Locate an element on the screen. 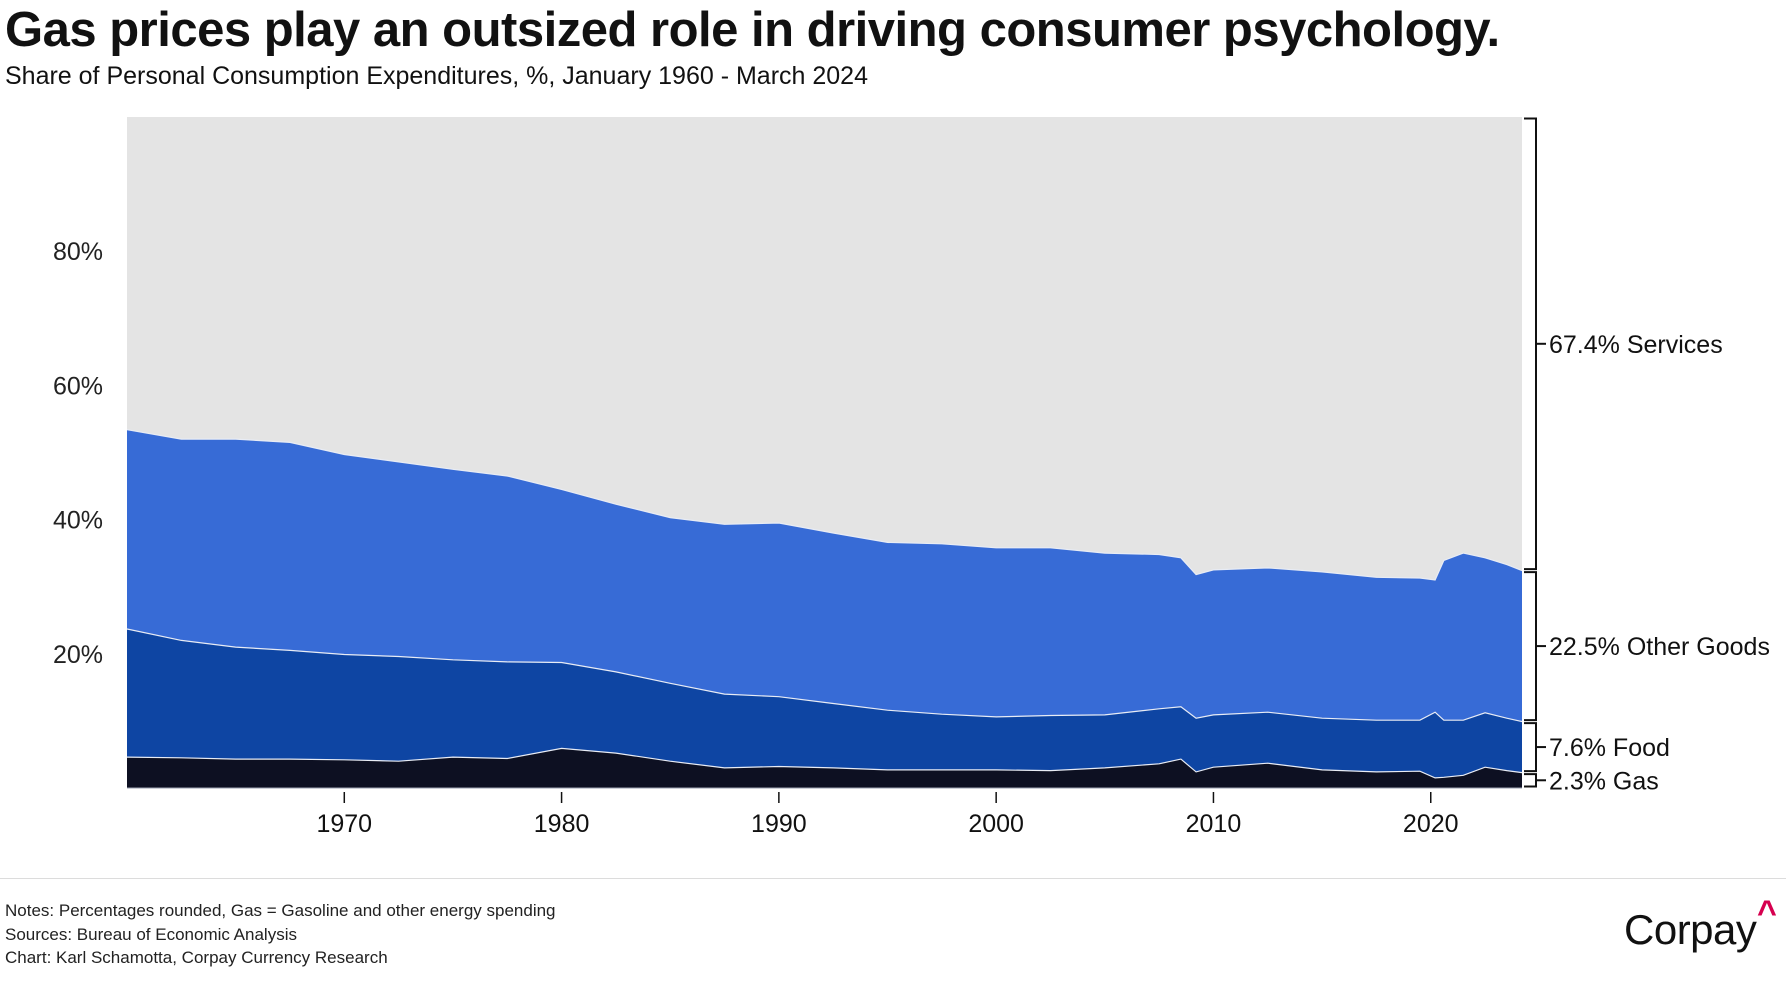 This screenshot has width=1786, height=1000. boundary-line-other-goods is located at coordinates (824, 505).